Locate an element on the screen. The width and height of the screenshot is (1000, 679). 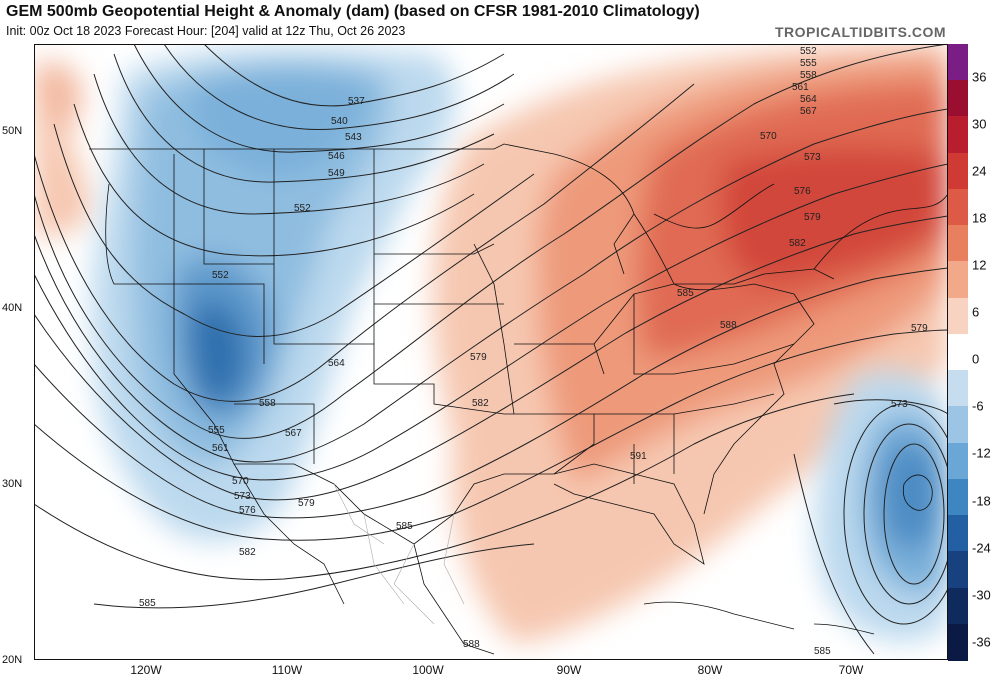
contour-label: 591 is located at coordinates (638, 456).